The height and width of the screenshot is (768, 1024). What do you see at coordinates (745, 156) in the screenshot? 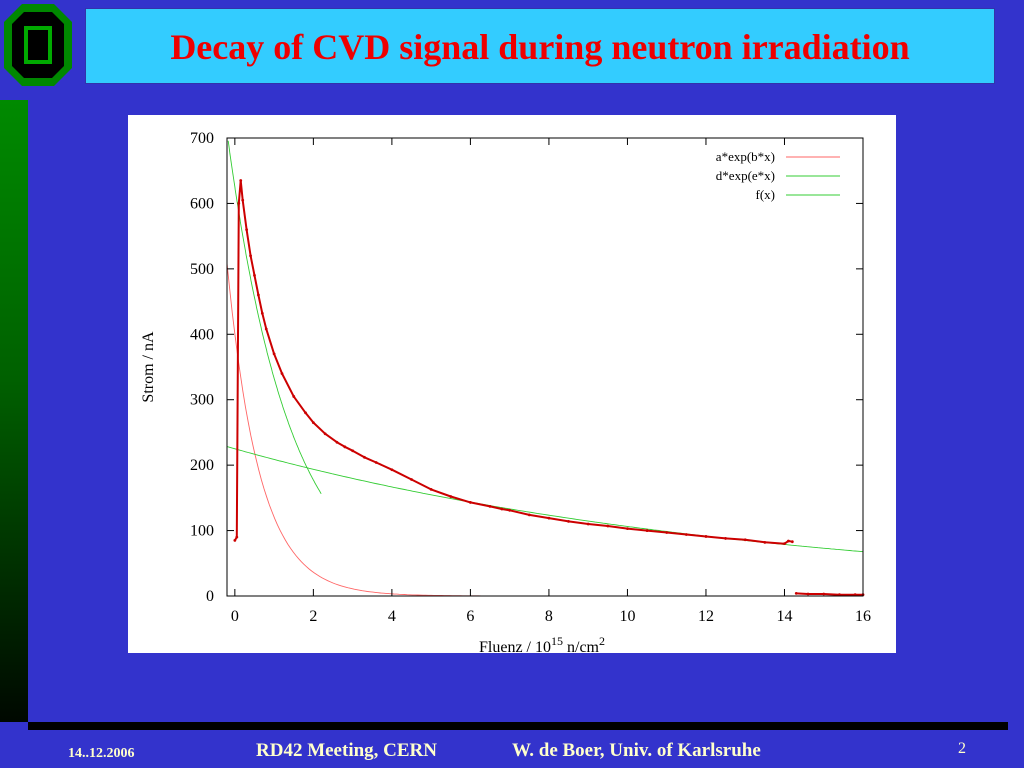
I see `legend-label: a*exp(b*x)` at bounding box center [745, 156].